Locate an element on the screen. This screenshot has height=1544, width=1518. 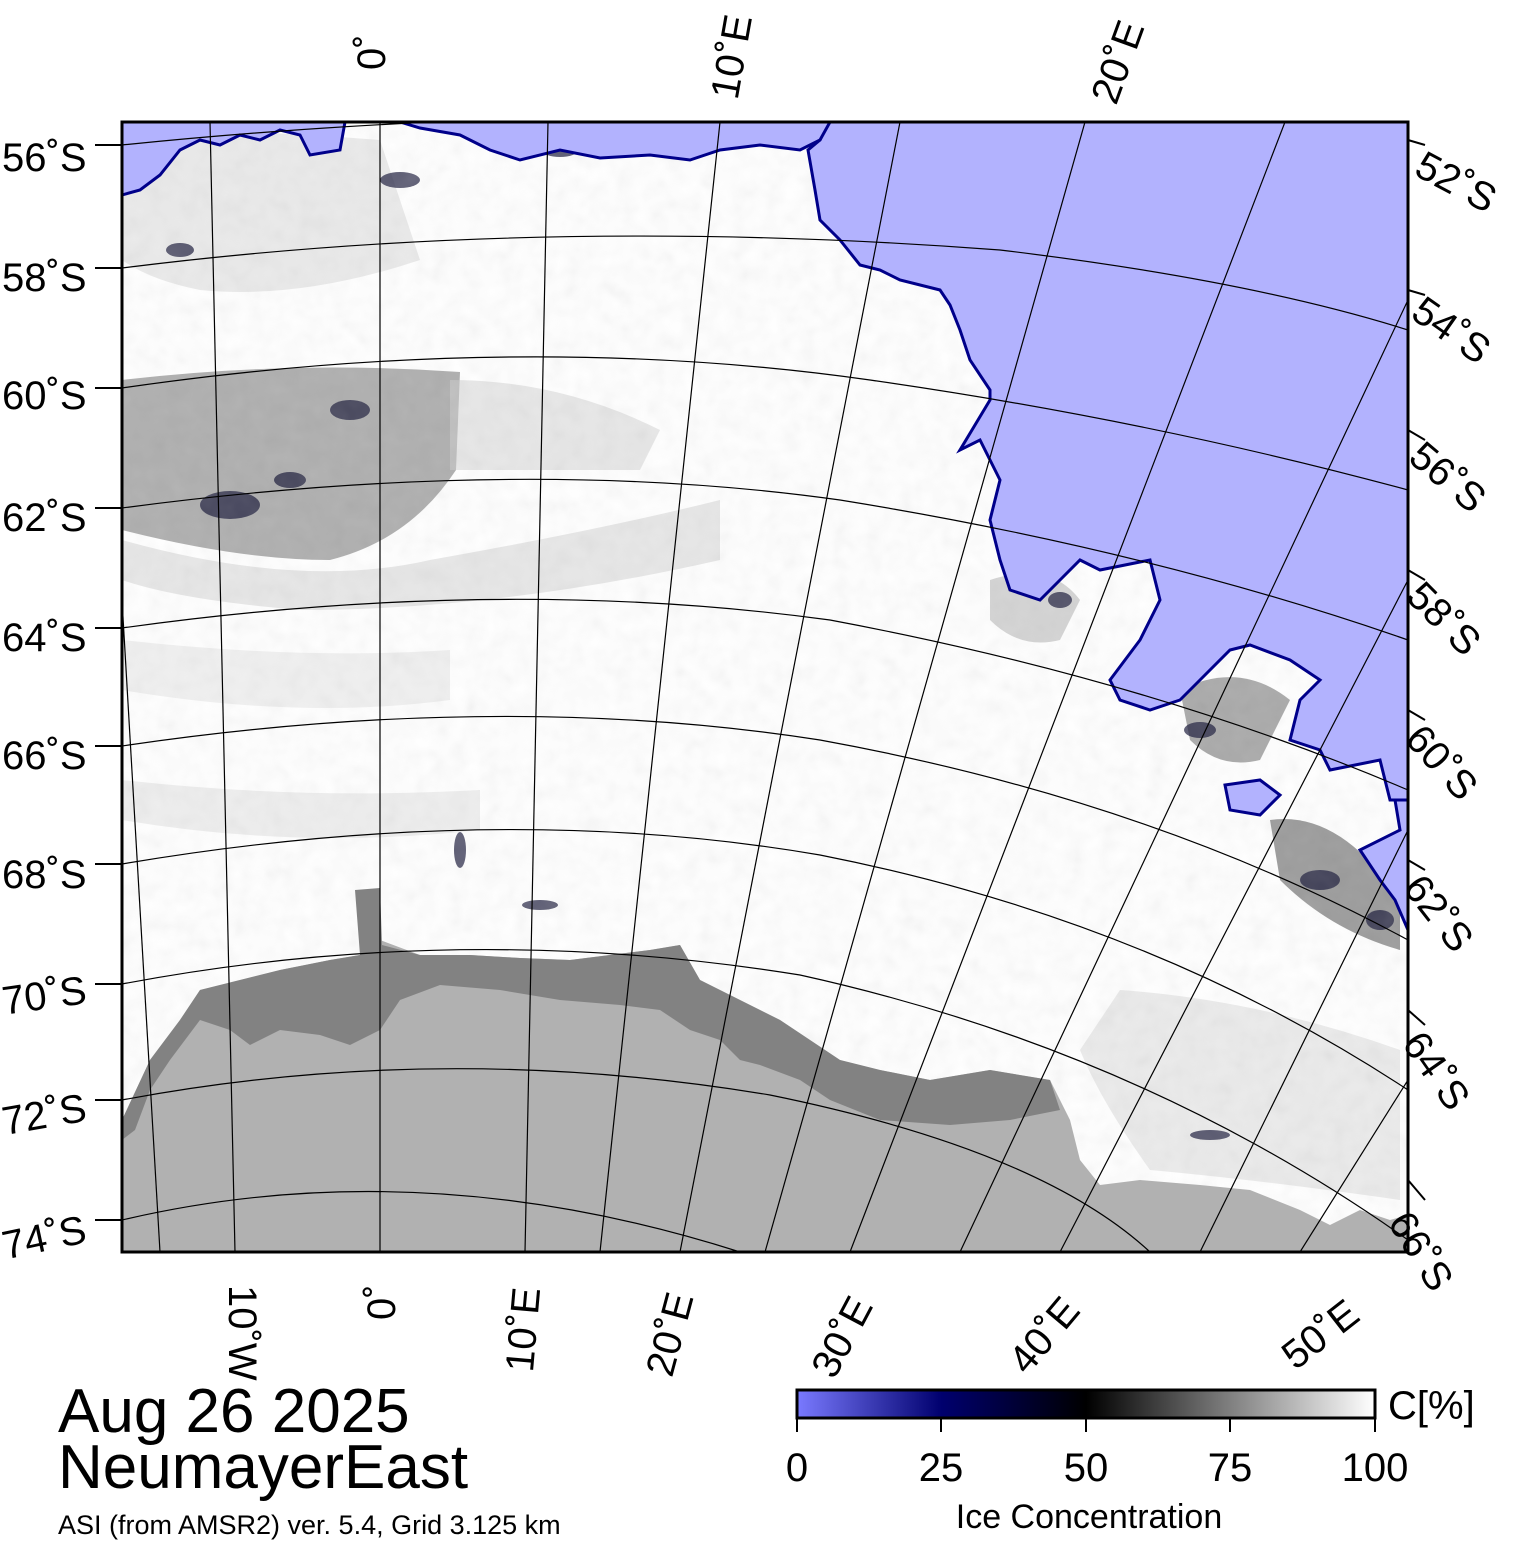
colorbar-tick-50: 50 is located at coordinates (1086, 1468).